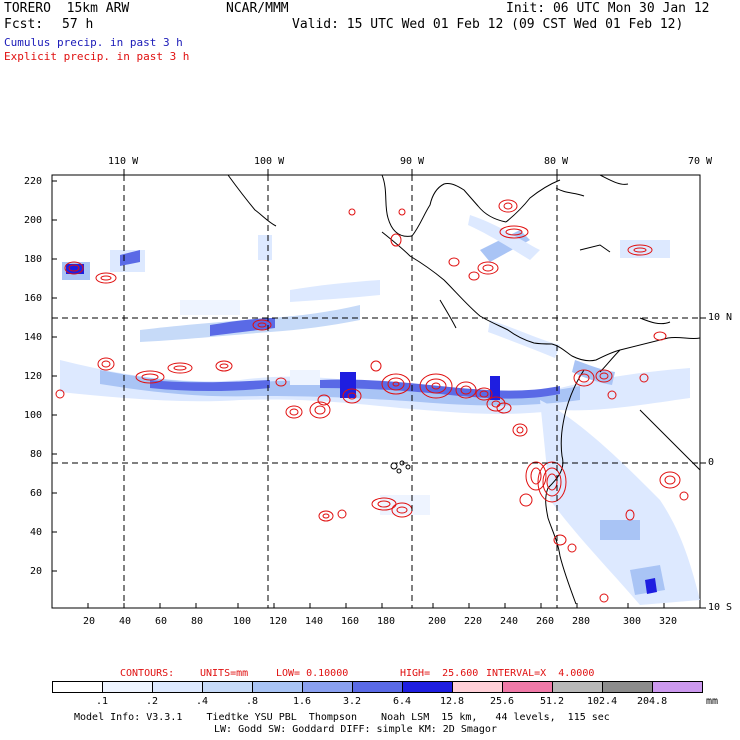 Image resolution: width=740 pixels, height=740 pixels. Describe the element at coordinates (257, 8) in the screenshot. I see `org-label: NCAR/MMM` at that location.